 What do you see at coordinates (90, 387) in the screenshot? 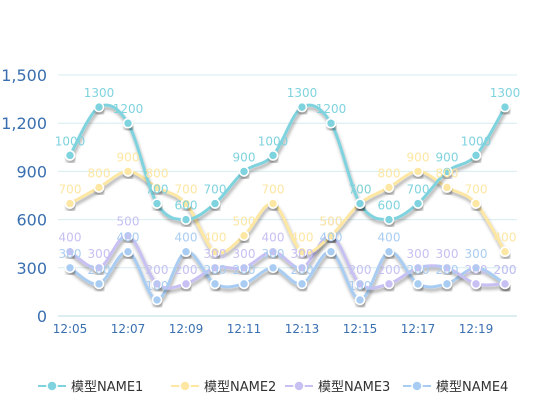
I see `legend-item-1: 模型NAME1` at bounding box center [90, 387].